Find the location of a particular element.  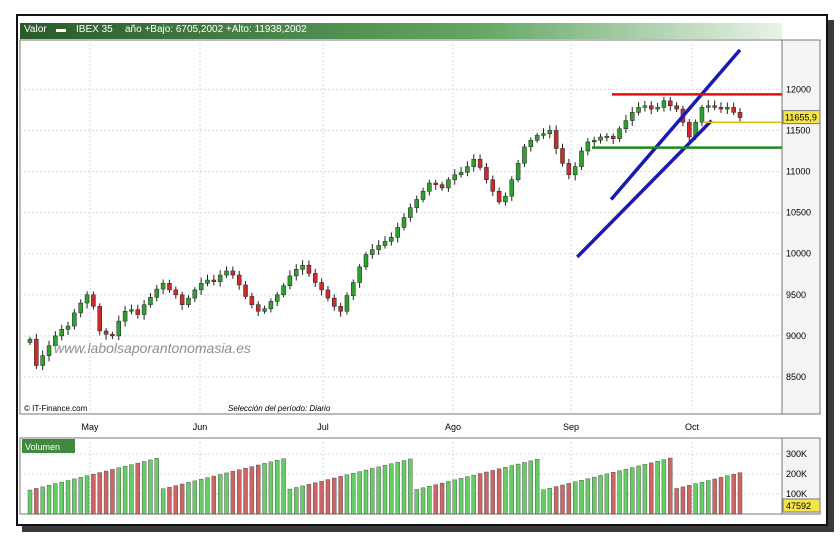

symbol-label: IBEX 35 is located at coordinates (94, 29).